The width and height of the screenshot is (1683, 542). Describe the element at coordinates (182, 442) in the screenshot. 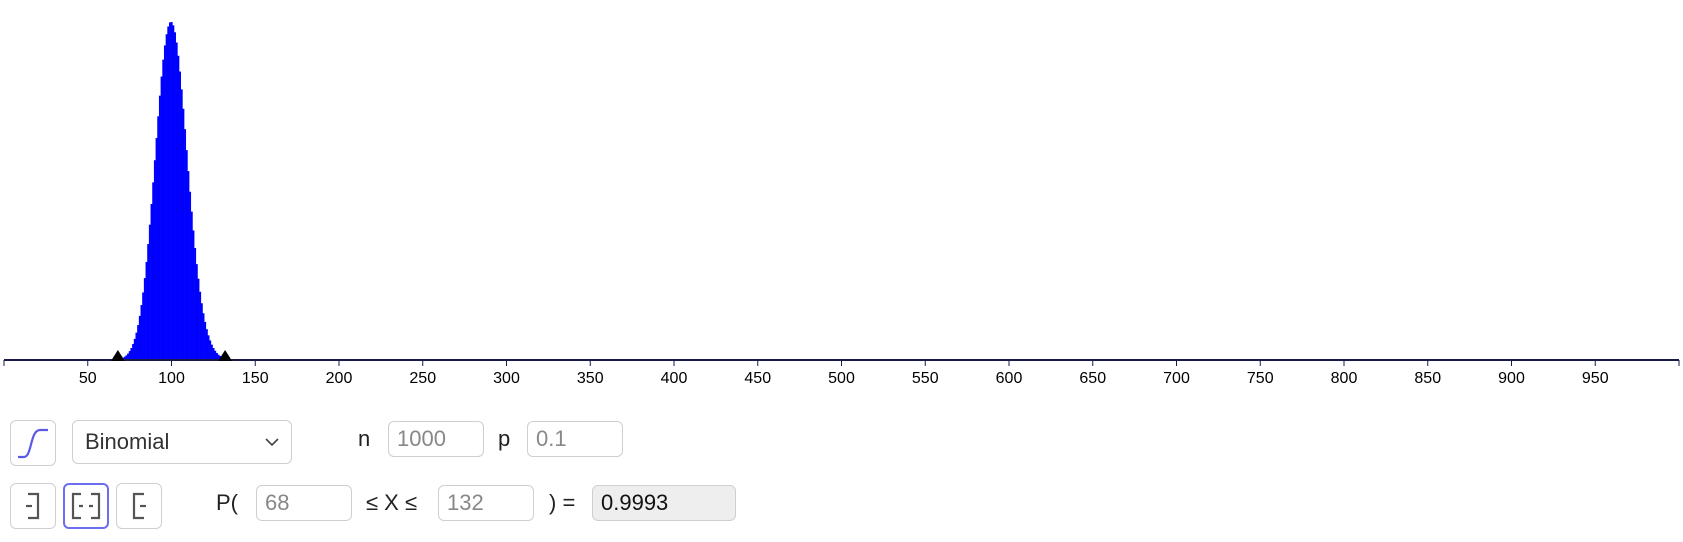

I see `distribution-select: Binomial` at that location.